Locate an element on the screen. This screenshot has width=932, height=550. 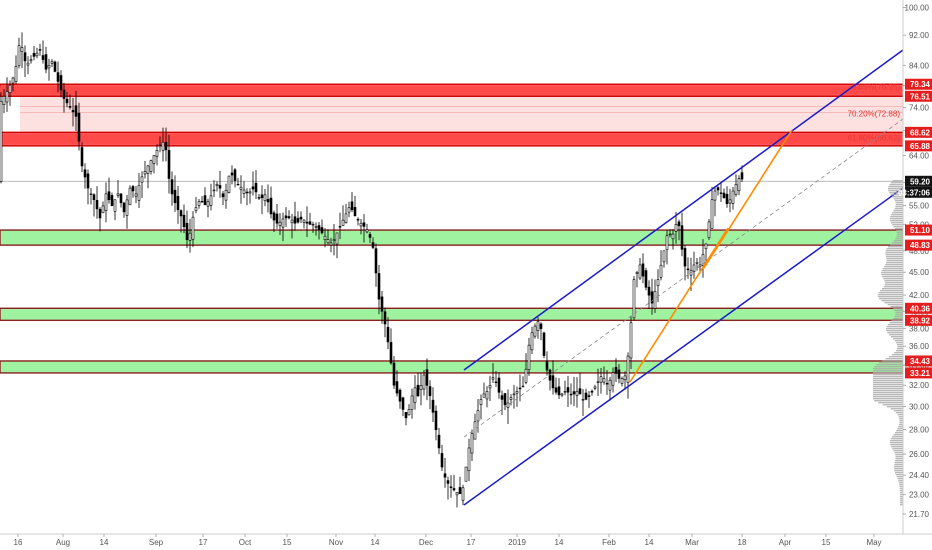
x-tick-label: 2019 is located at coordinates (517, 542).